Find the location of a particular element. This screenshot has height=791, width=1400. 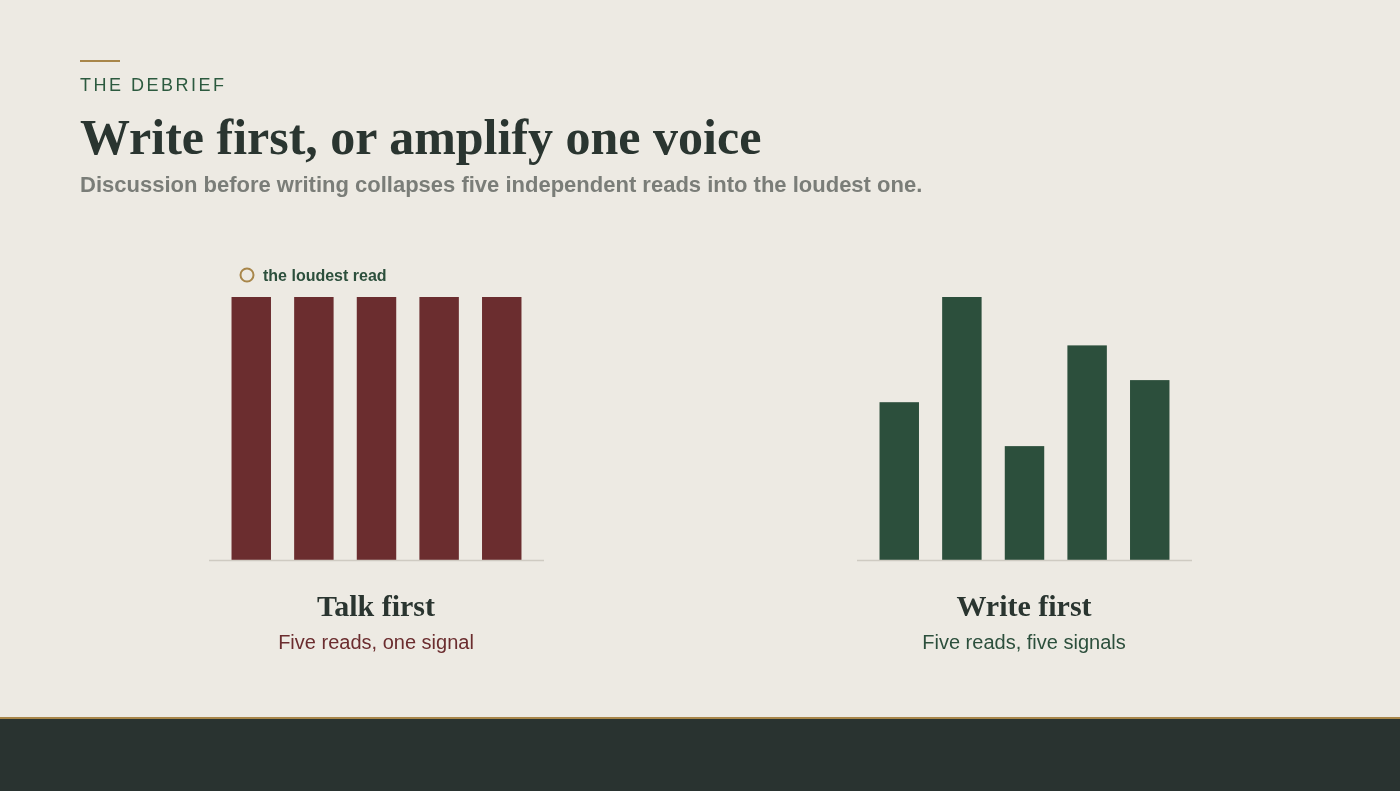

text: Talk first is located at coordinates (376, 605).